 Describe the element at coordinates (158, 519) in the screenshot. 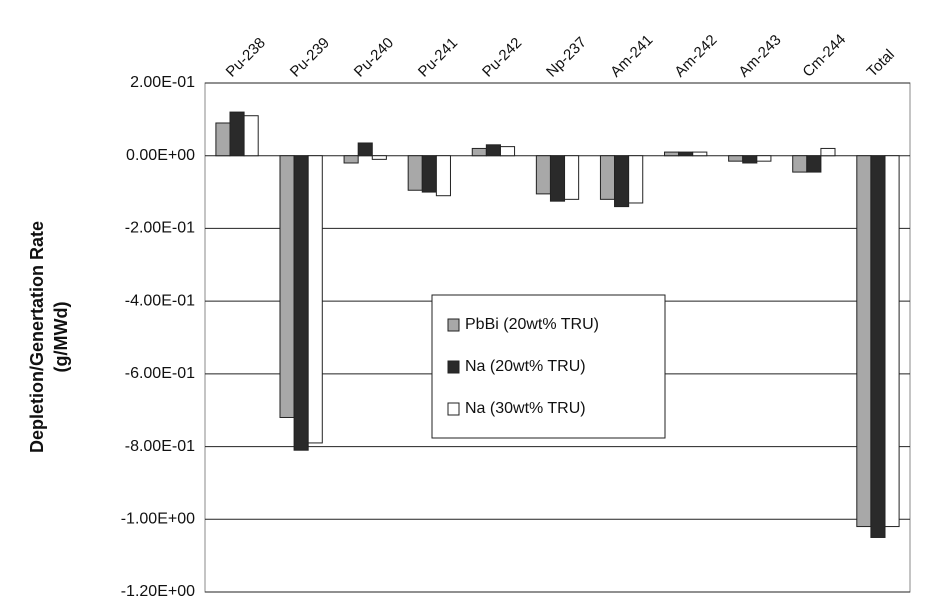

I see `y-tick-label: -1.00E+00` at that location.